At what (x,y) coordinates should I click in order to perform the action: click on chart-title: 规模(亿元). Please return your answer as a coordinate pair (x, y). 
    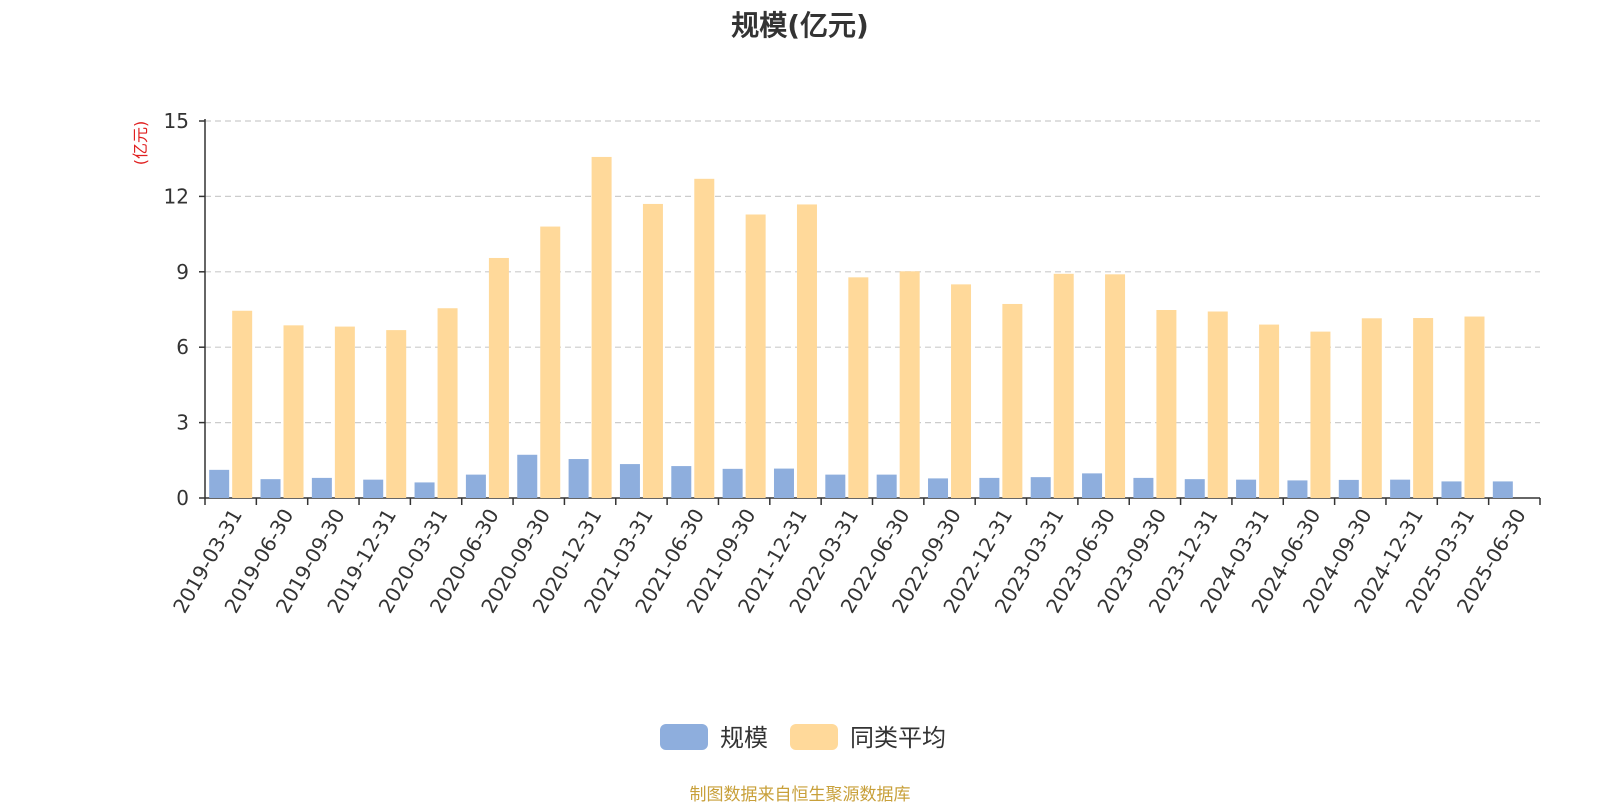
    Looking at the image, I should click on (800, 25).